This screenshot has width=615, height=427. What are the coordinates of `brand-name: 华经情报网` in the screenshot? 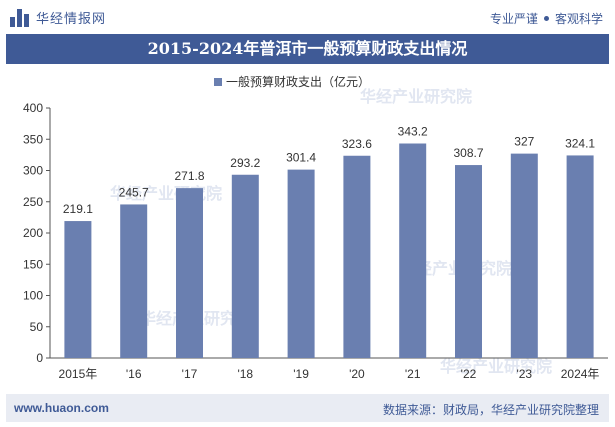 It's located at (71, 18).